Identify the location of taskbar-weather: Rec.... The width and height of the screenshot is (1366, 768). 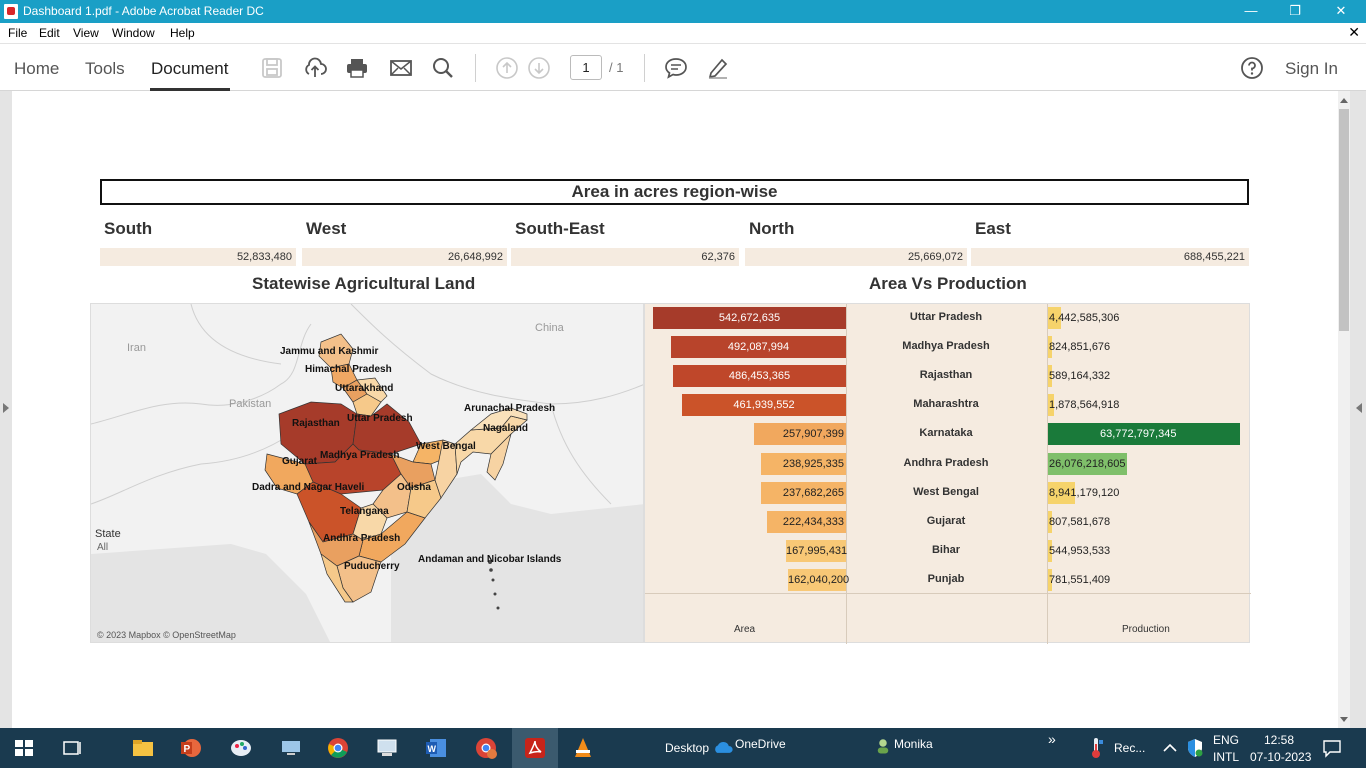
(1130, 748).